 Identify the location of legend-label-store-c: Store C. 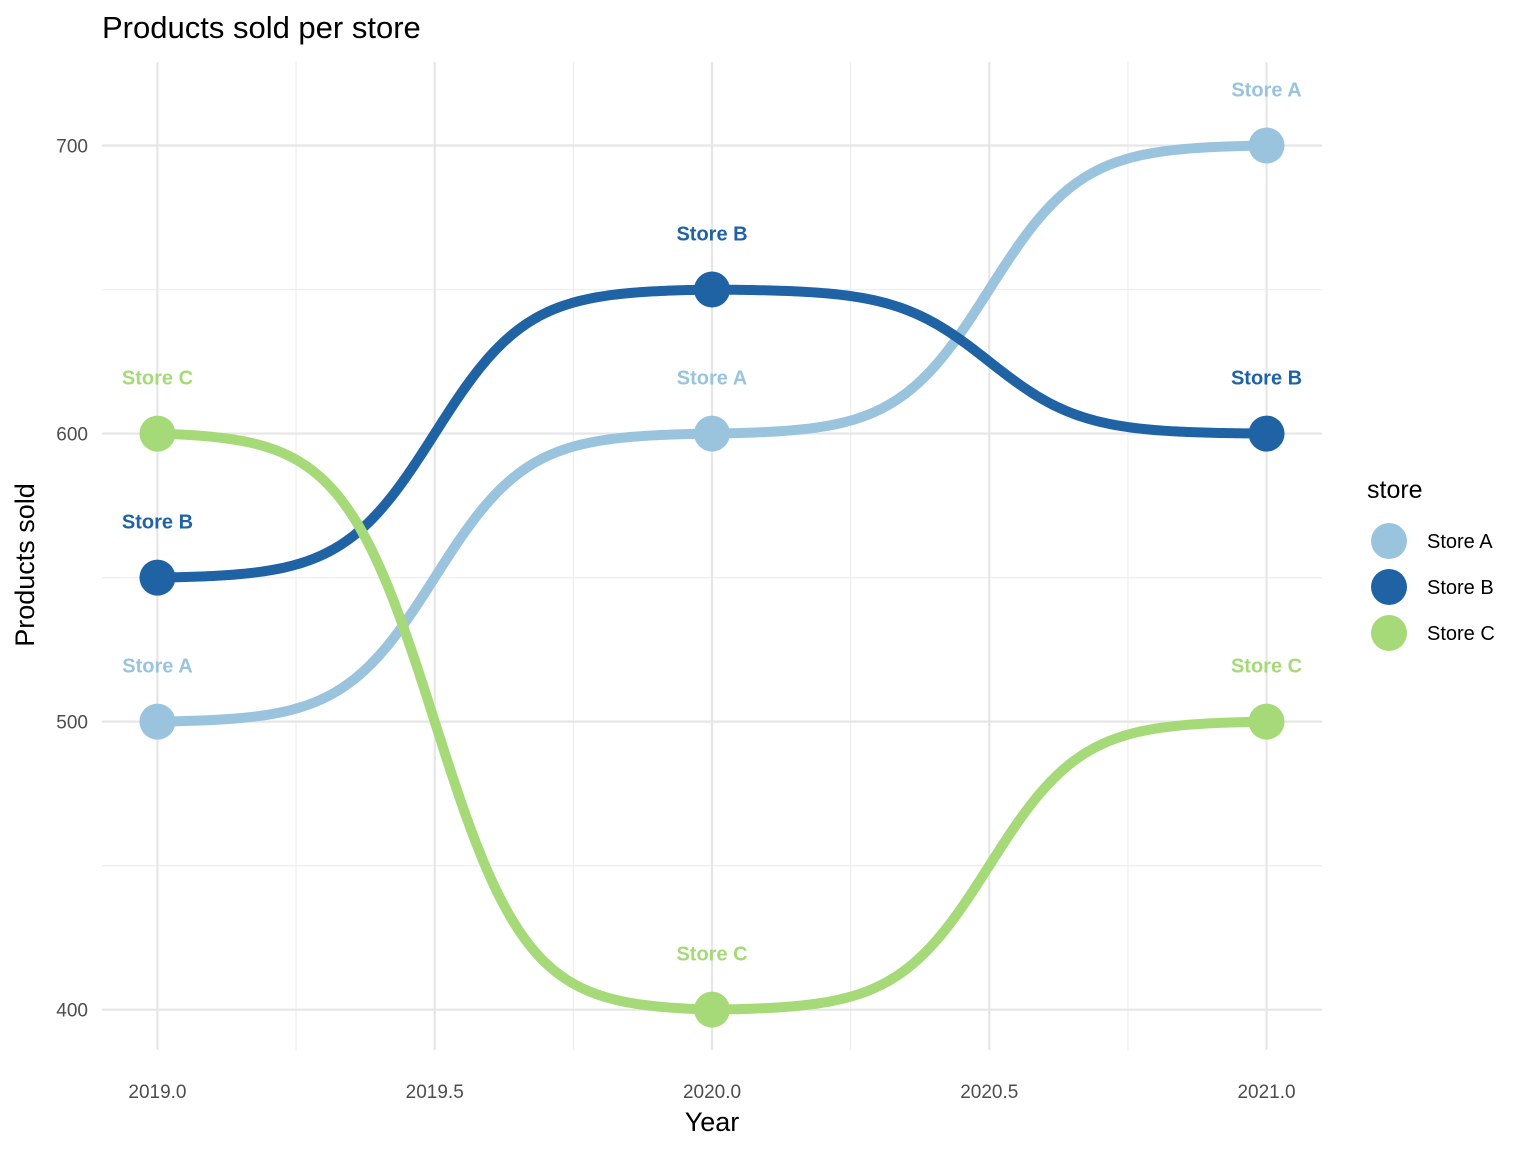
(1461, 634).